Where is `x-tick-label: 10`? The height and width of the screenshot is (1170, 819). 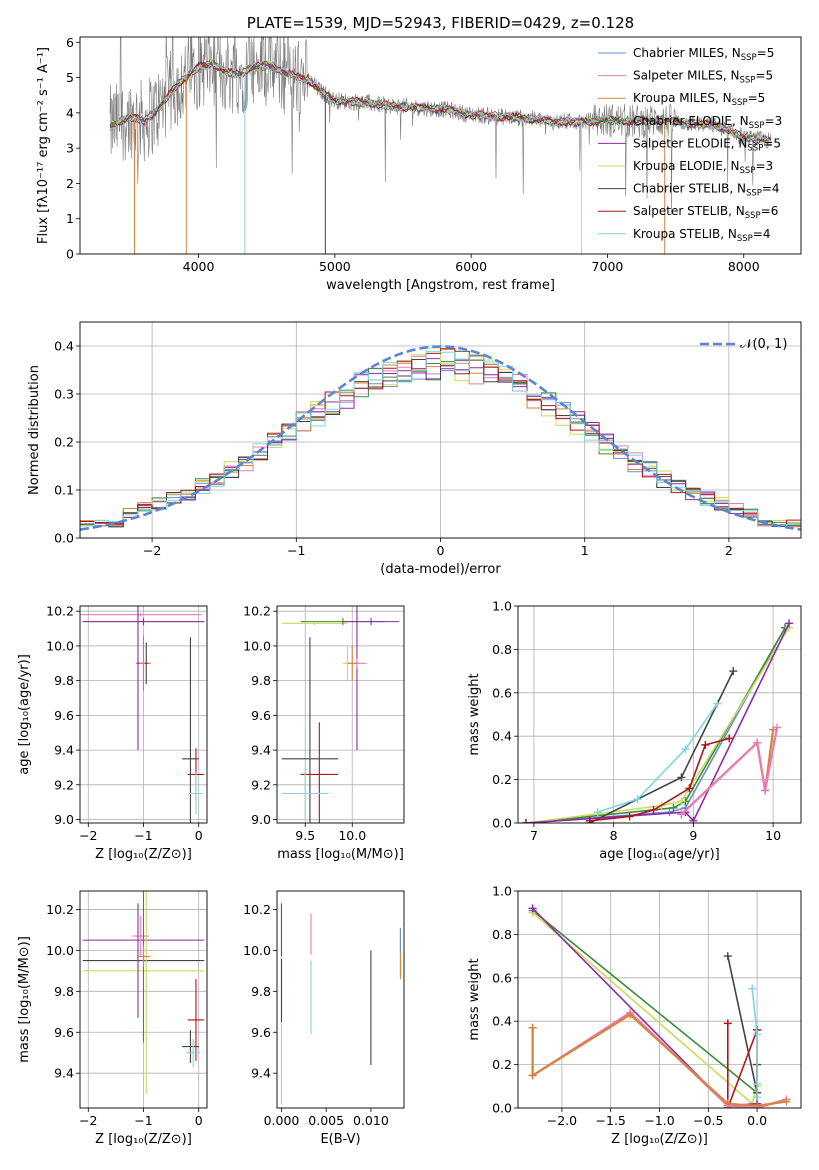
x-tick-label: 10 is located at coordinates (773, 835).